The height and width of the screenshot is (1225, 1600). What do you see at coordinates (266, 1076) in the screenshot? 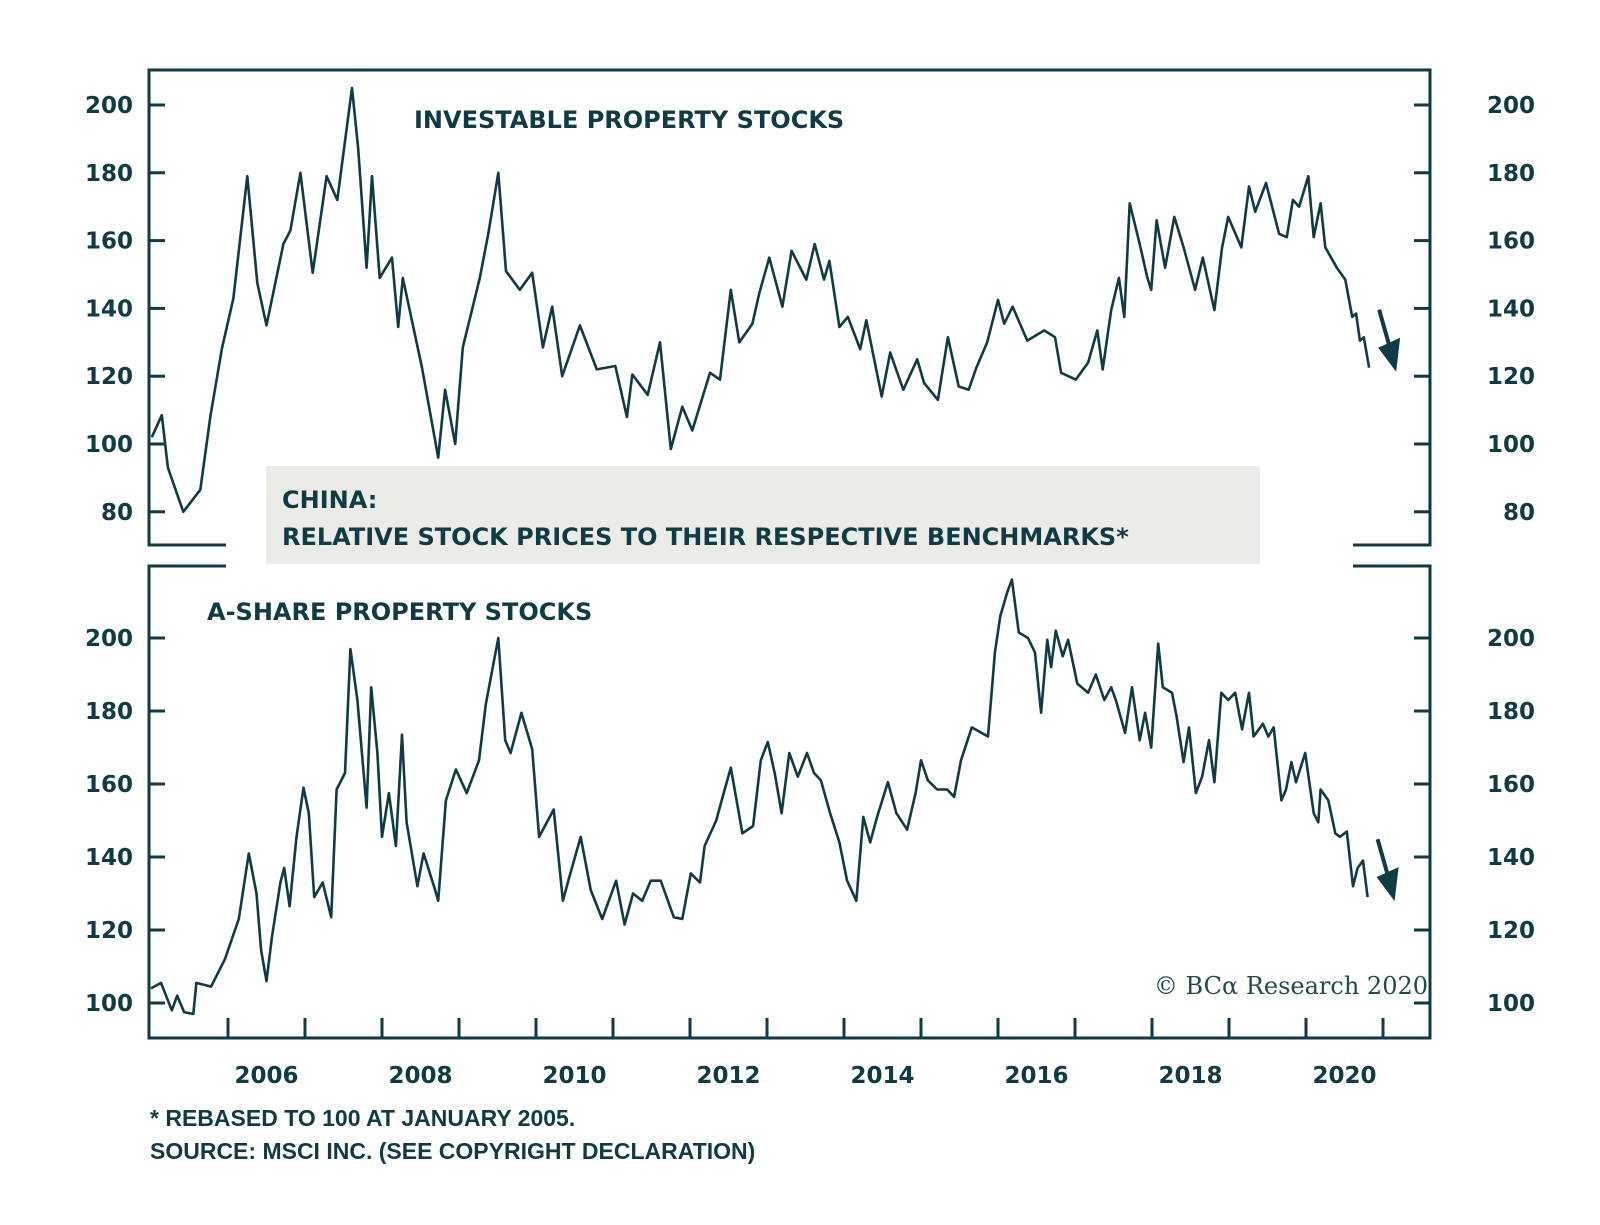
I see `x-tick-label: 2006` at bounding box center [266, 1076].